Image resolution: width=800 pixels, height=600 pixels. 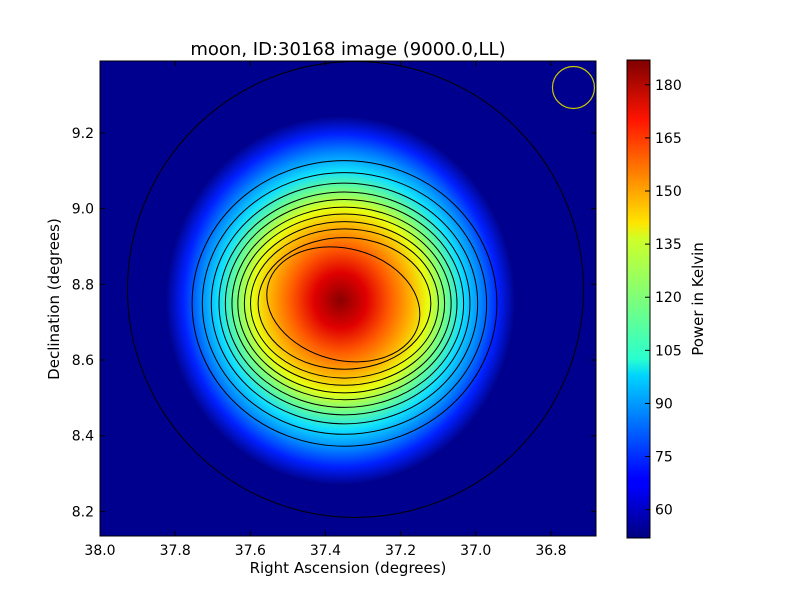 I want to click on y-tick-label: 9.0, so click(x=83, y=210).